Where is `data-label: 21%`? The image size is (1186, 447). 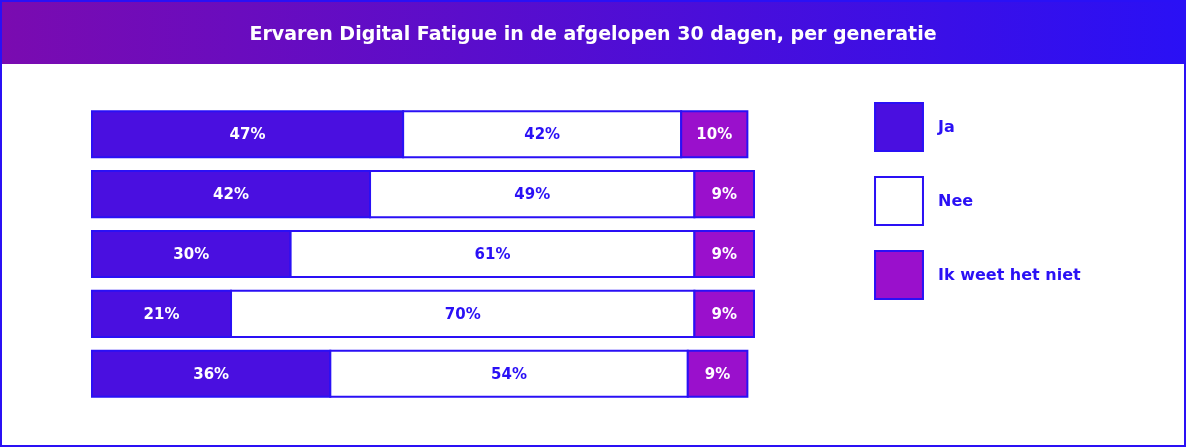
data-label: 21% is located at coordinates (161, 313).